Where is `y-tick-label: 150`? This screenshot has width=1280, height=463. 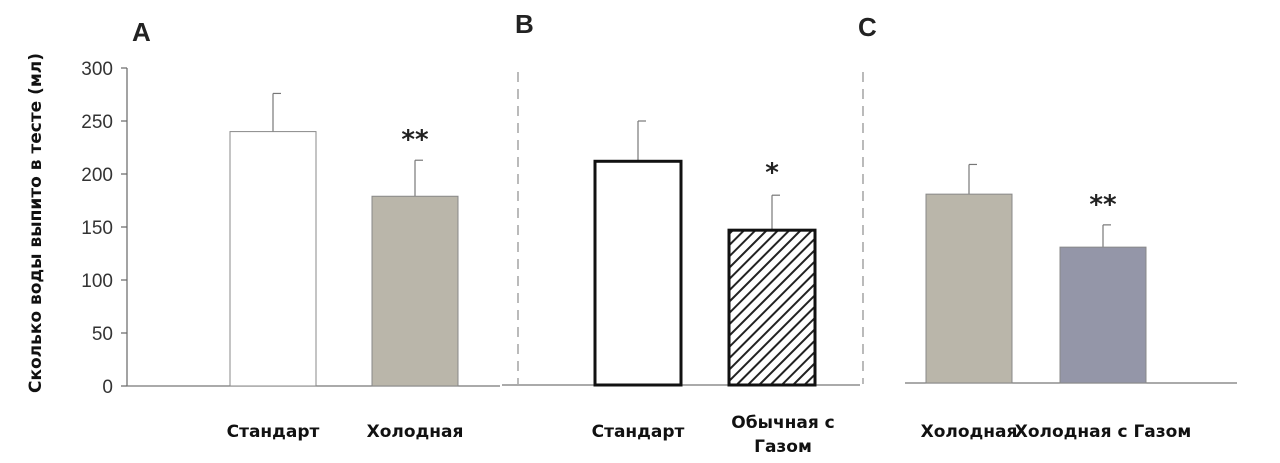
y-tick-label: 150 is located at coordinates (97, 228).